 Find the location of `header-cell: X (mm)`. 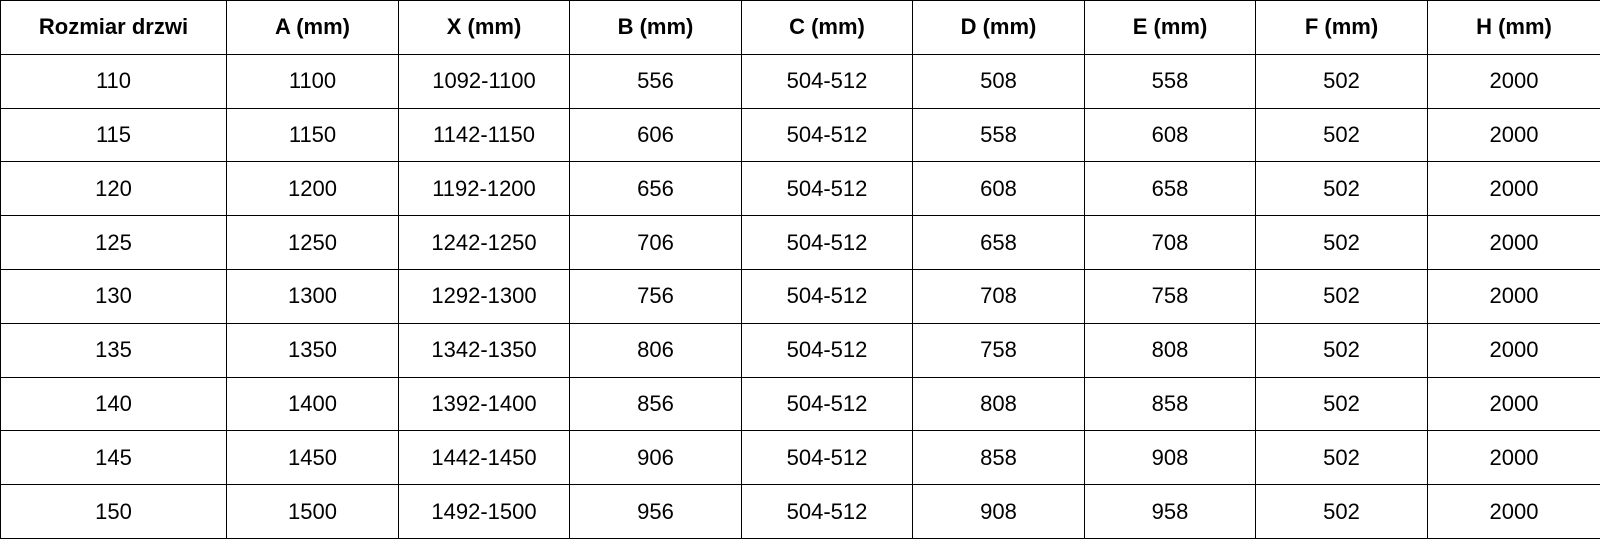

header-cell: X (mm) is located at coordinates (484, 28).